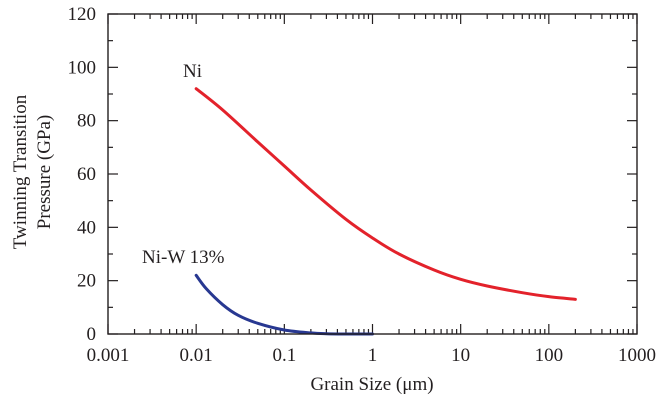 This screenshot has width=663, height=402. I want to click on x-tick-label: 1000, so click(637, 355).